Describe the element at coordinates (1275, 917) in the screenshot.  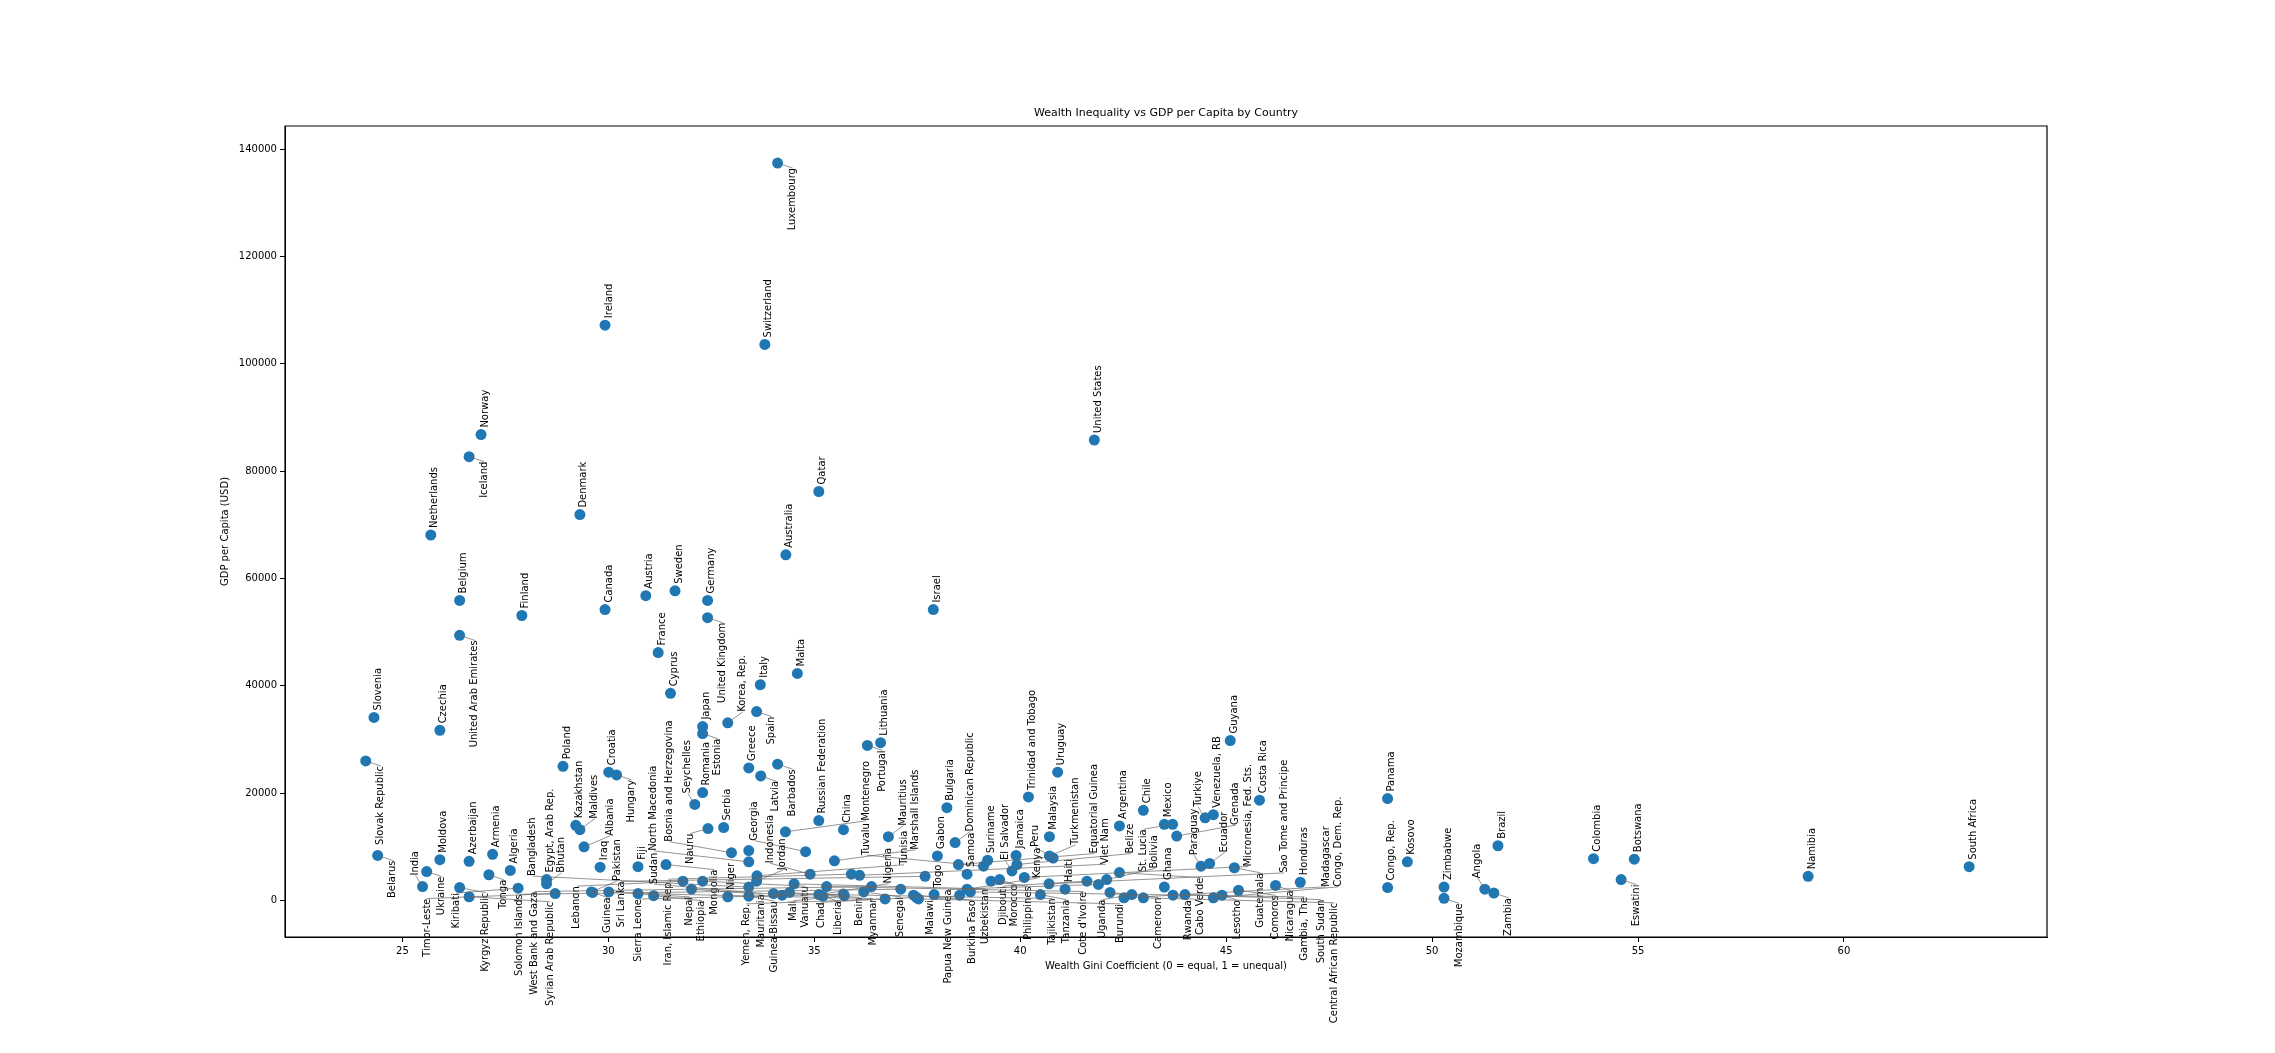
I see `annotation: Comoros` at that location.